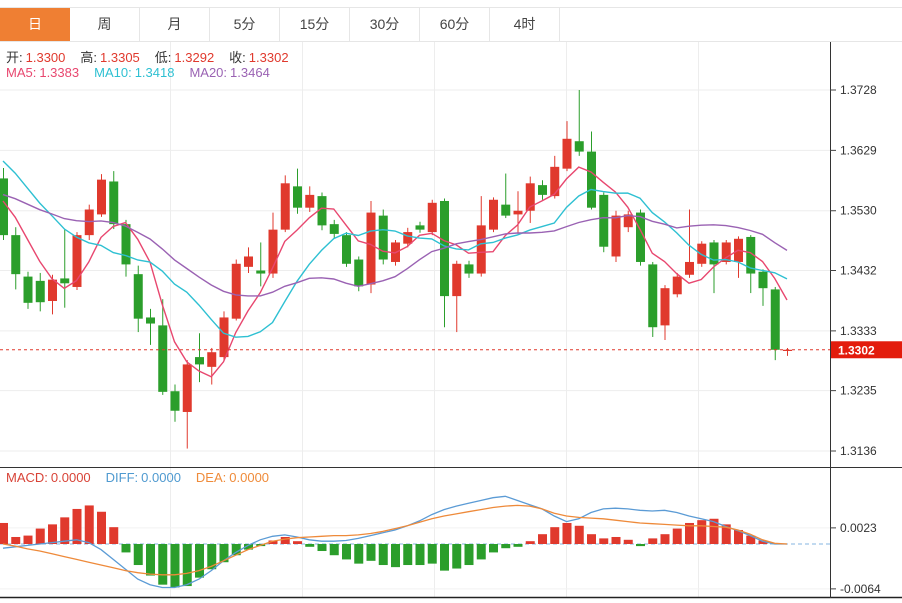 This screenshot has height=603, width=902. Describe the element at coordinates (858, 271) in the screenshot. I see `price-tick-label: 1.3432` at that location.